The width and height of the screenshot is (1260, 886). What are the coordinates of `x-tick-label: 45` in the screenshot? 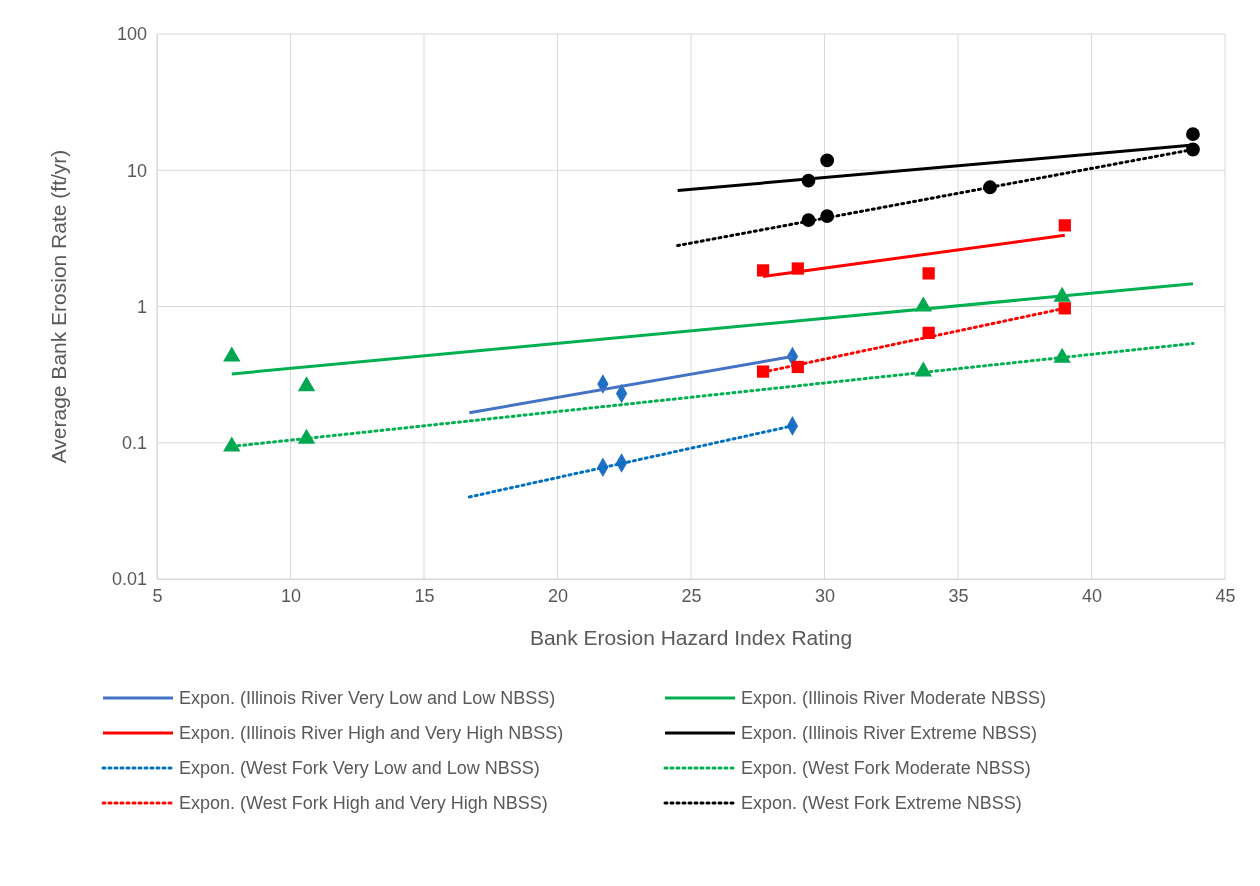 It's located at (1225, 595).